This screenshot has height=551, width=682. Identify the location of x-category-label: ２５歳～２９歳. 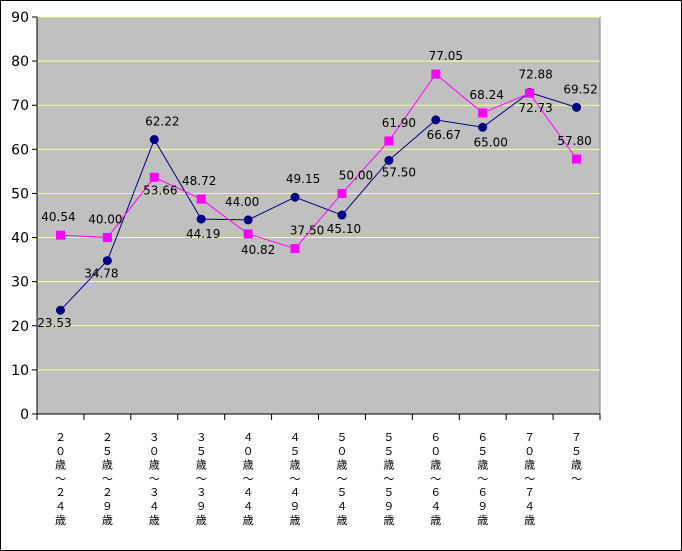
(107, 479).